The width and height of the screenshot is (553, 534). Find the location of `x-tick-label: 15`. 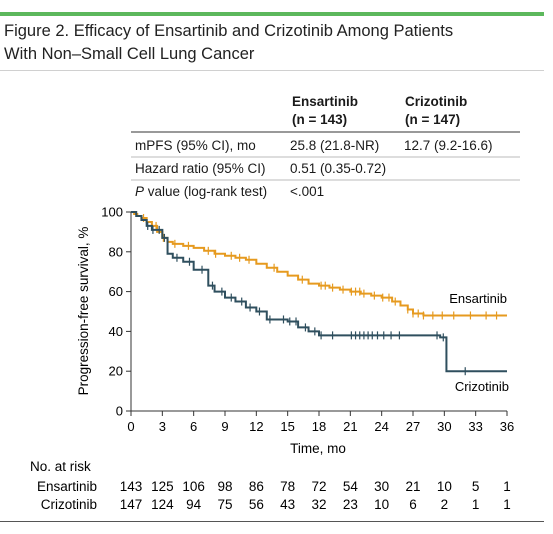

x-tick-label: 15 is located at coordinates (287, 426).